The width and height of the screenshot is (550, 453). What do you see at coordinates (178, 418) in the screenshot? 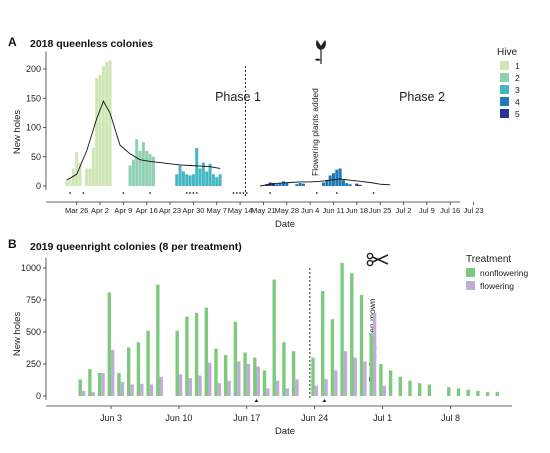
I see `panel-b-xtick-label-1: Jun 10` at bounding box center [178, 418].